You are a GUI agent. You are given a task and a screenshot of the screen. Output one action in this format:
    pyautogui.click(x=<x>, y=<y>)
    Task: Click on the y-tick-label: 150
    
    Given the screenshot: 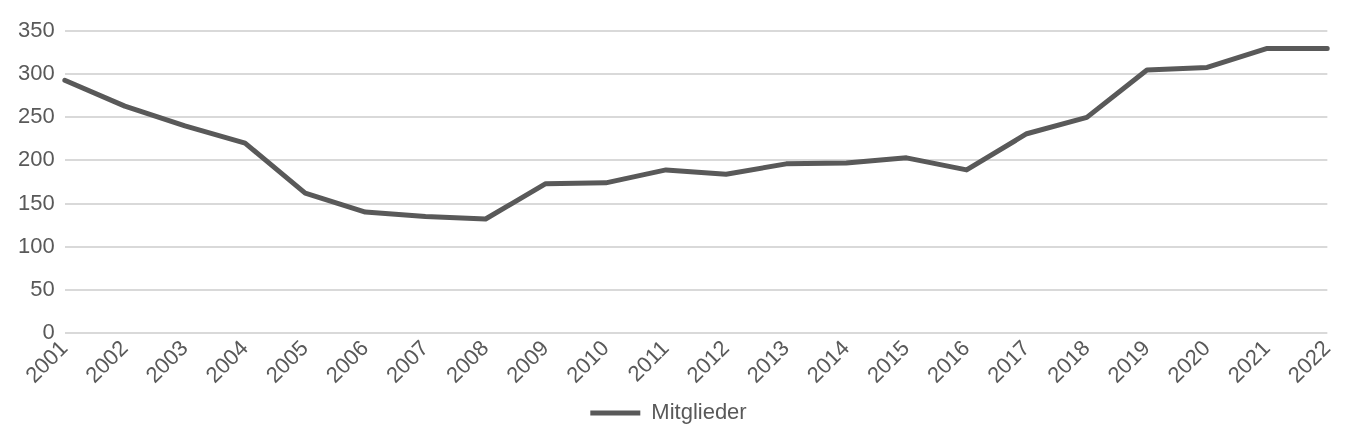 What is the action you would take?
    pyautogui.click(x=36, y=202)
    